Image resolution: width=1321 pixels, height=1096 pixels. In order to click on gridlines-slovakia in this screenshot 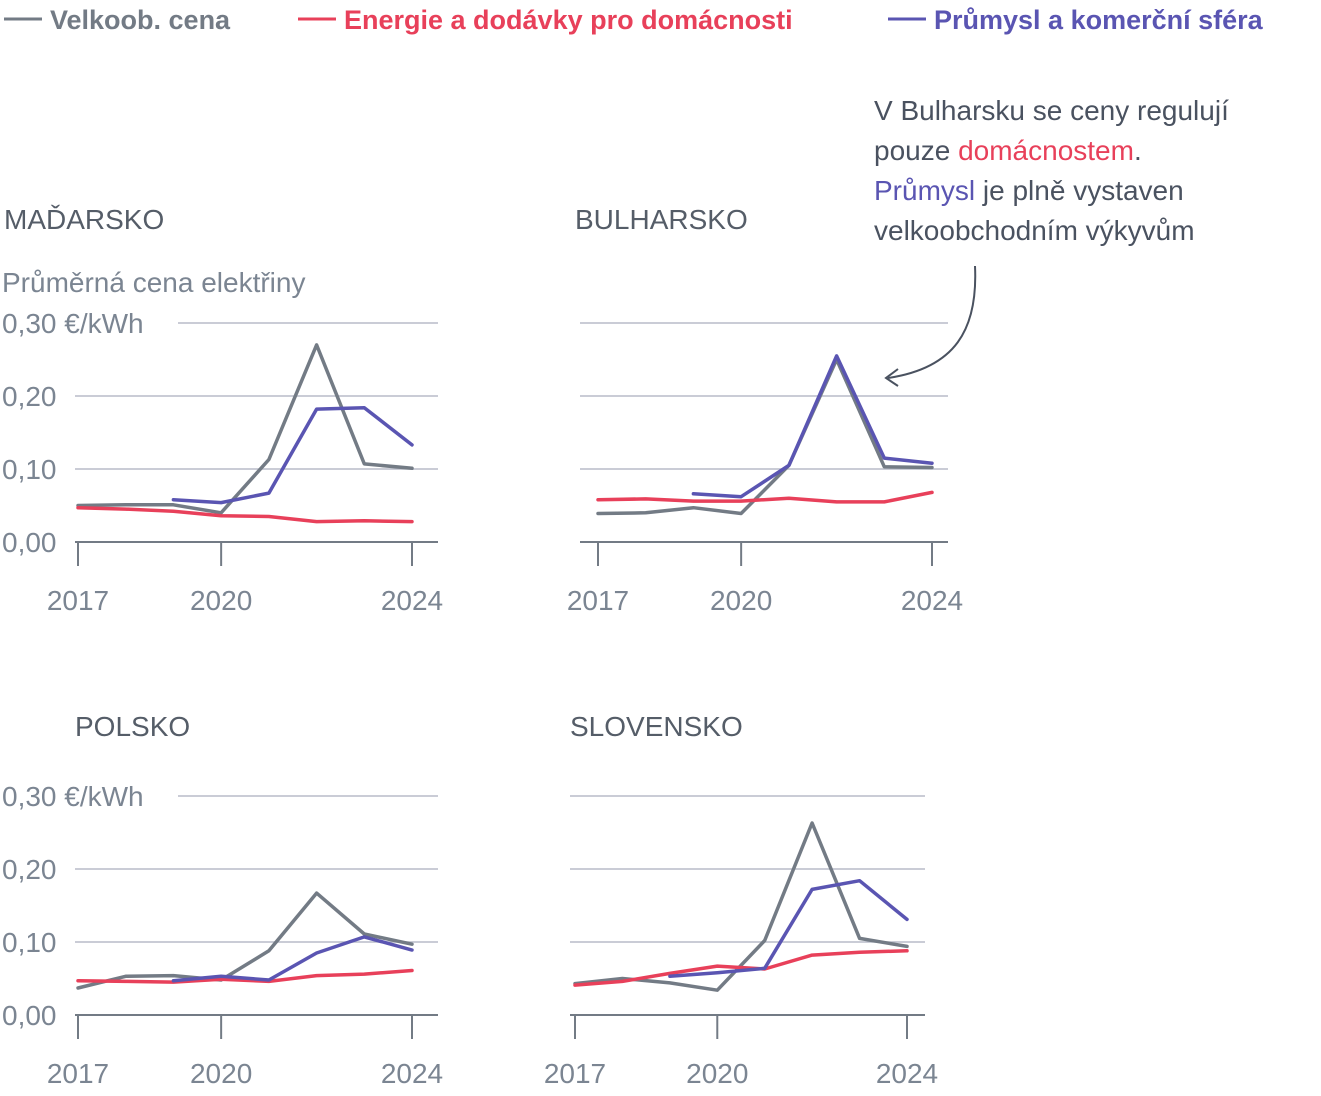, I will do `click(747, 905)`.